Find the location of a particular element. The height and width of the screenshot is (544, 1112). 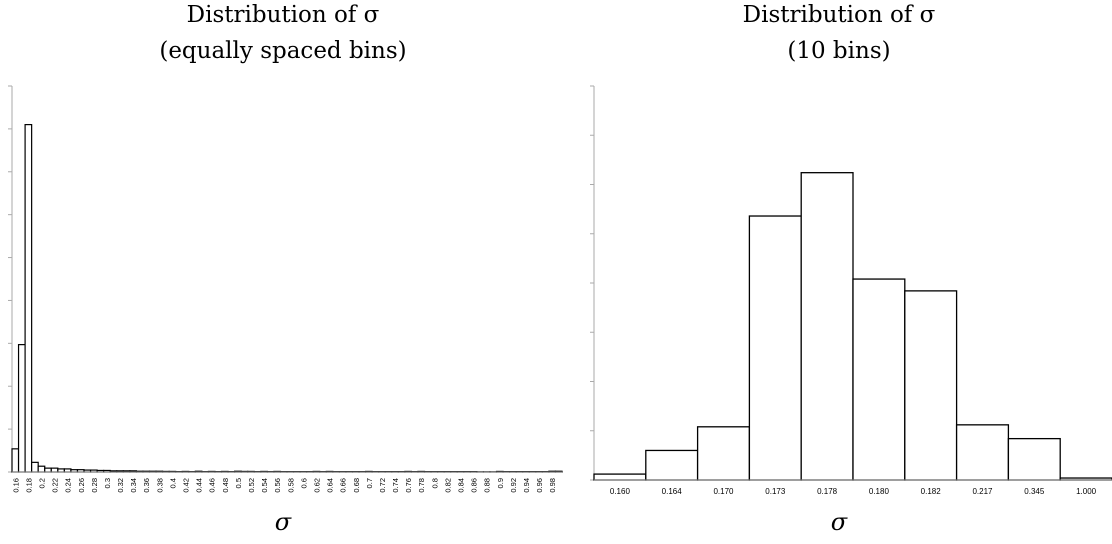

x-tick-label: 0.18 is located at coordinates (28, 485).